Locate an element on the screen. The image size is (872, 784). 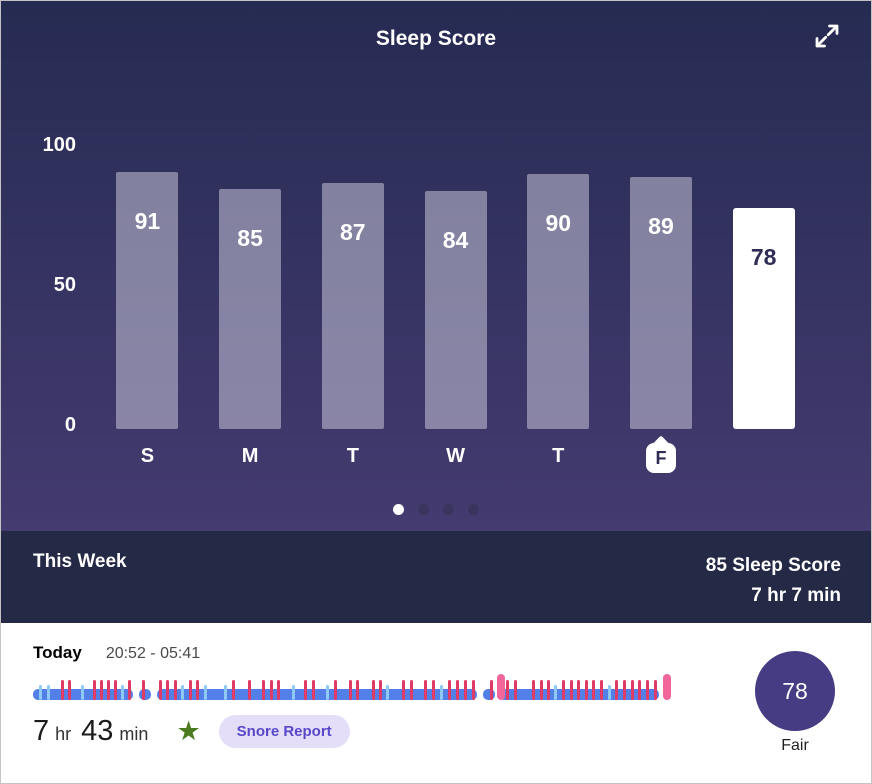
week-label: This Week is located at coordinates (80, 561).